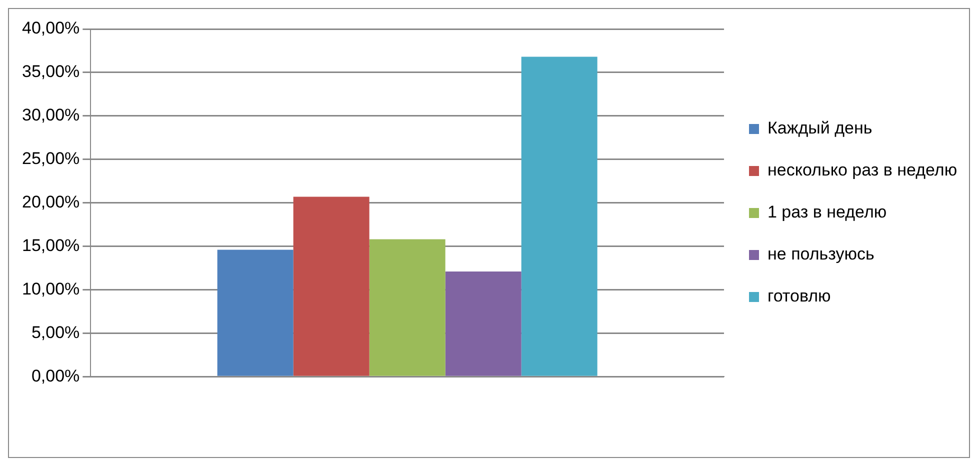  Describe the element at coordinates (51, 245) in the screenshot. I see `y-tick-label: 15,00%` at that location.